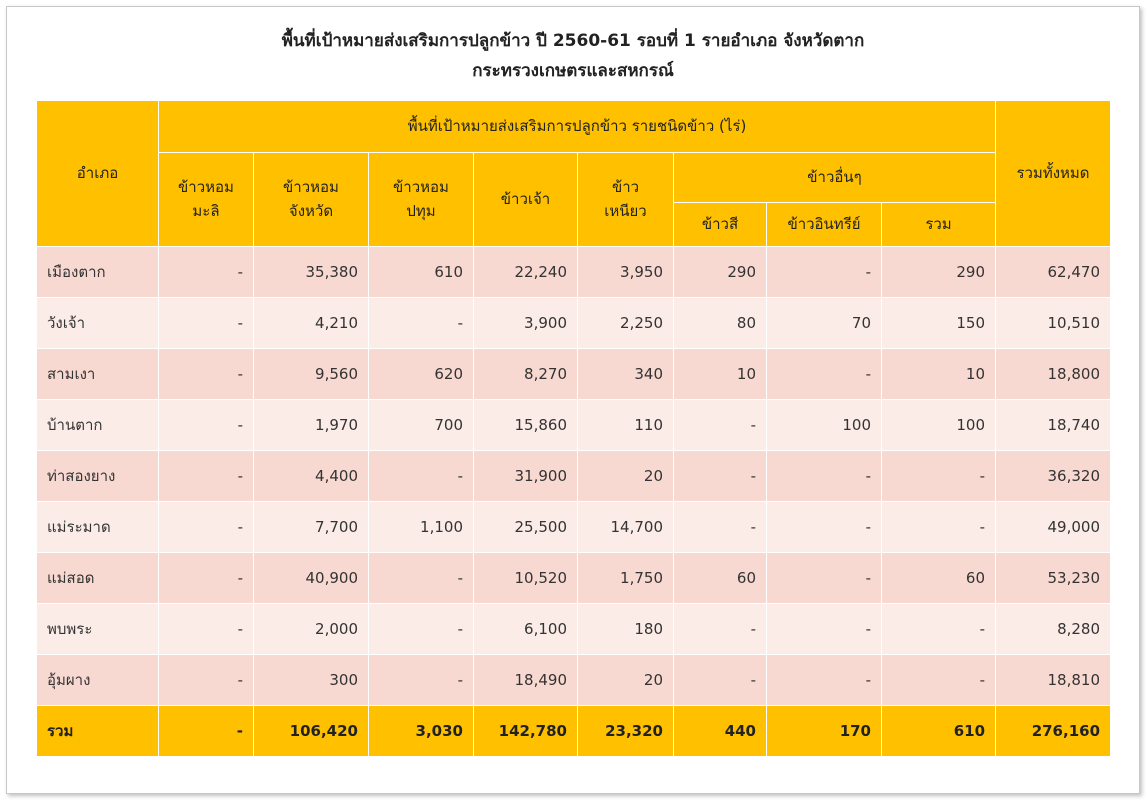  What do you see at coordinates (1053, 578) in the screenshot?
I see `value-cell: 53,230` at bounding box center [1053, 578].